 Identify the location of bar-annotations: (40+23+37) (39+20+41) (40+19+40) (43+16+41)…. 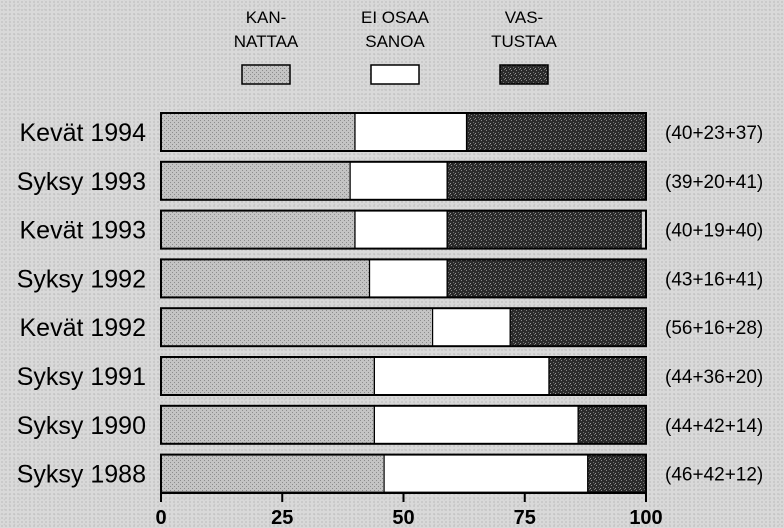
(714, 304).